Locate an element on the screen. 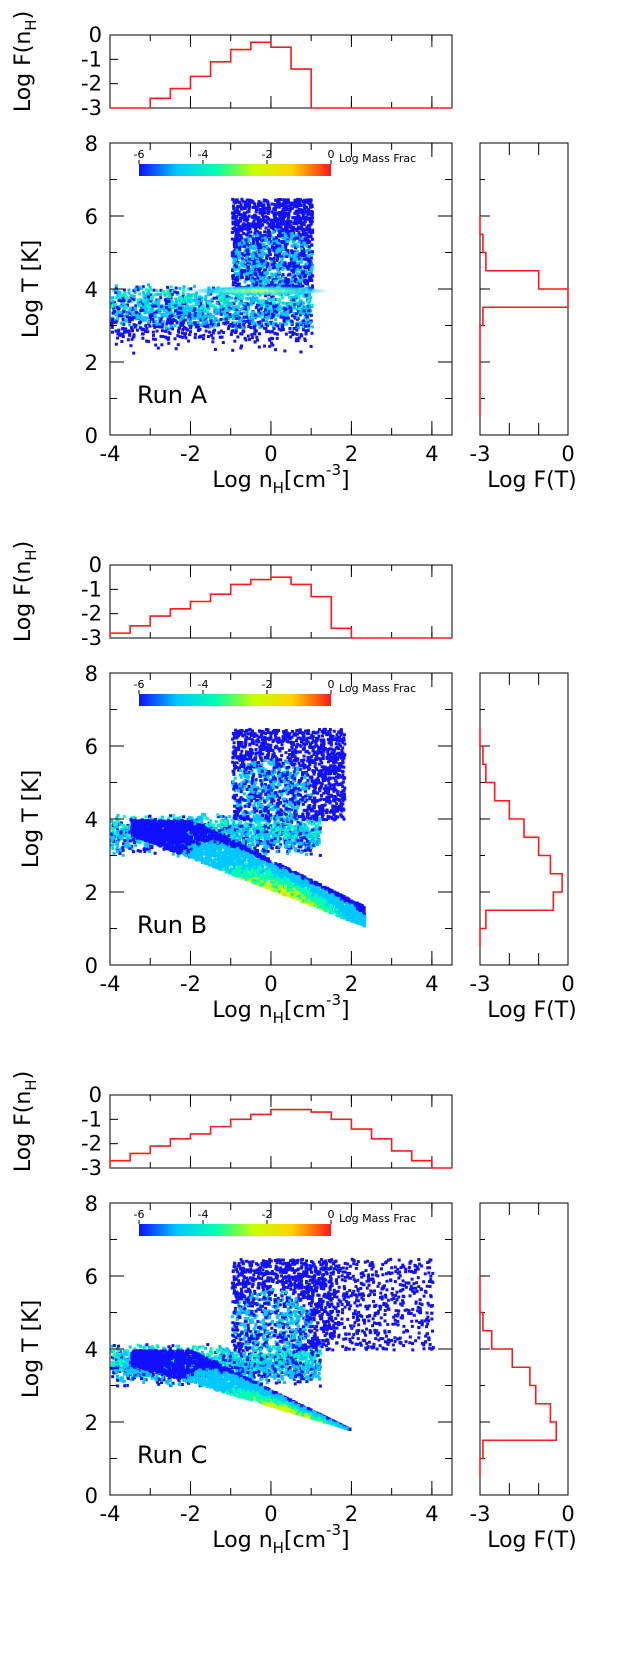  main-xtick-label: 4 is located at coordinates (431, 454).